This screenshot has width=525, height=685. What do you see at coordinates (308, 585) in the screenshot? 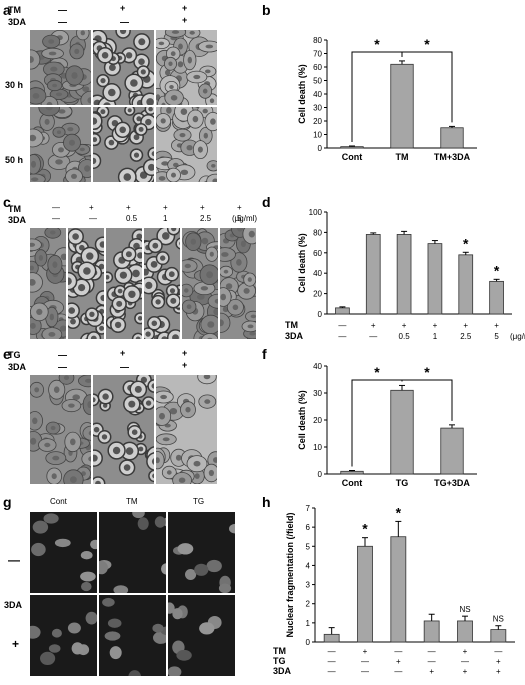
I see `y-tick-label: 3` at bounding box center [308, 585].